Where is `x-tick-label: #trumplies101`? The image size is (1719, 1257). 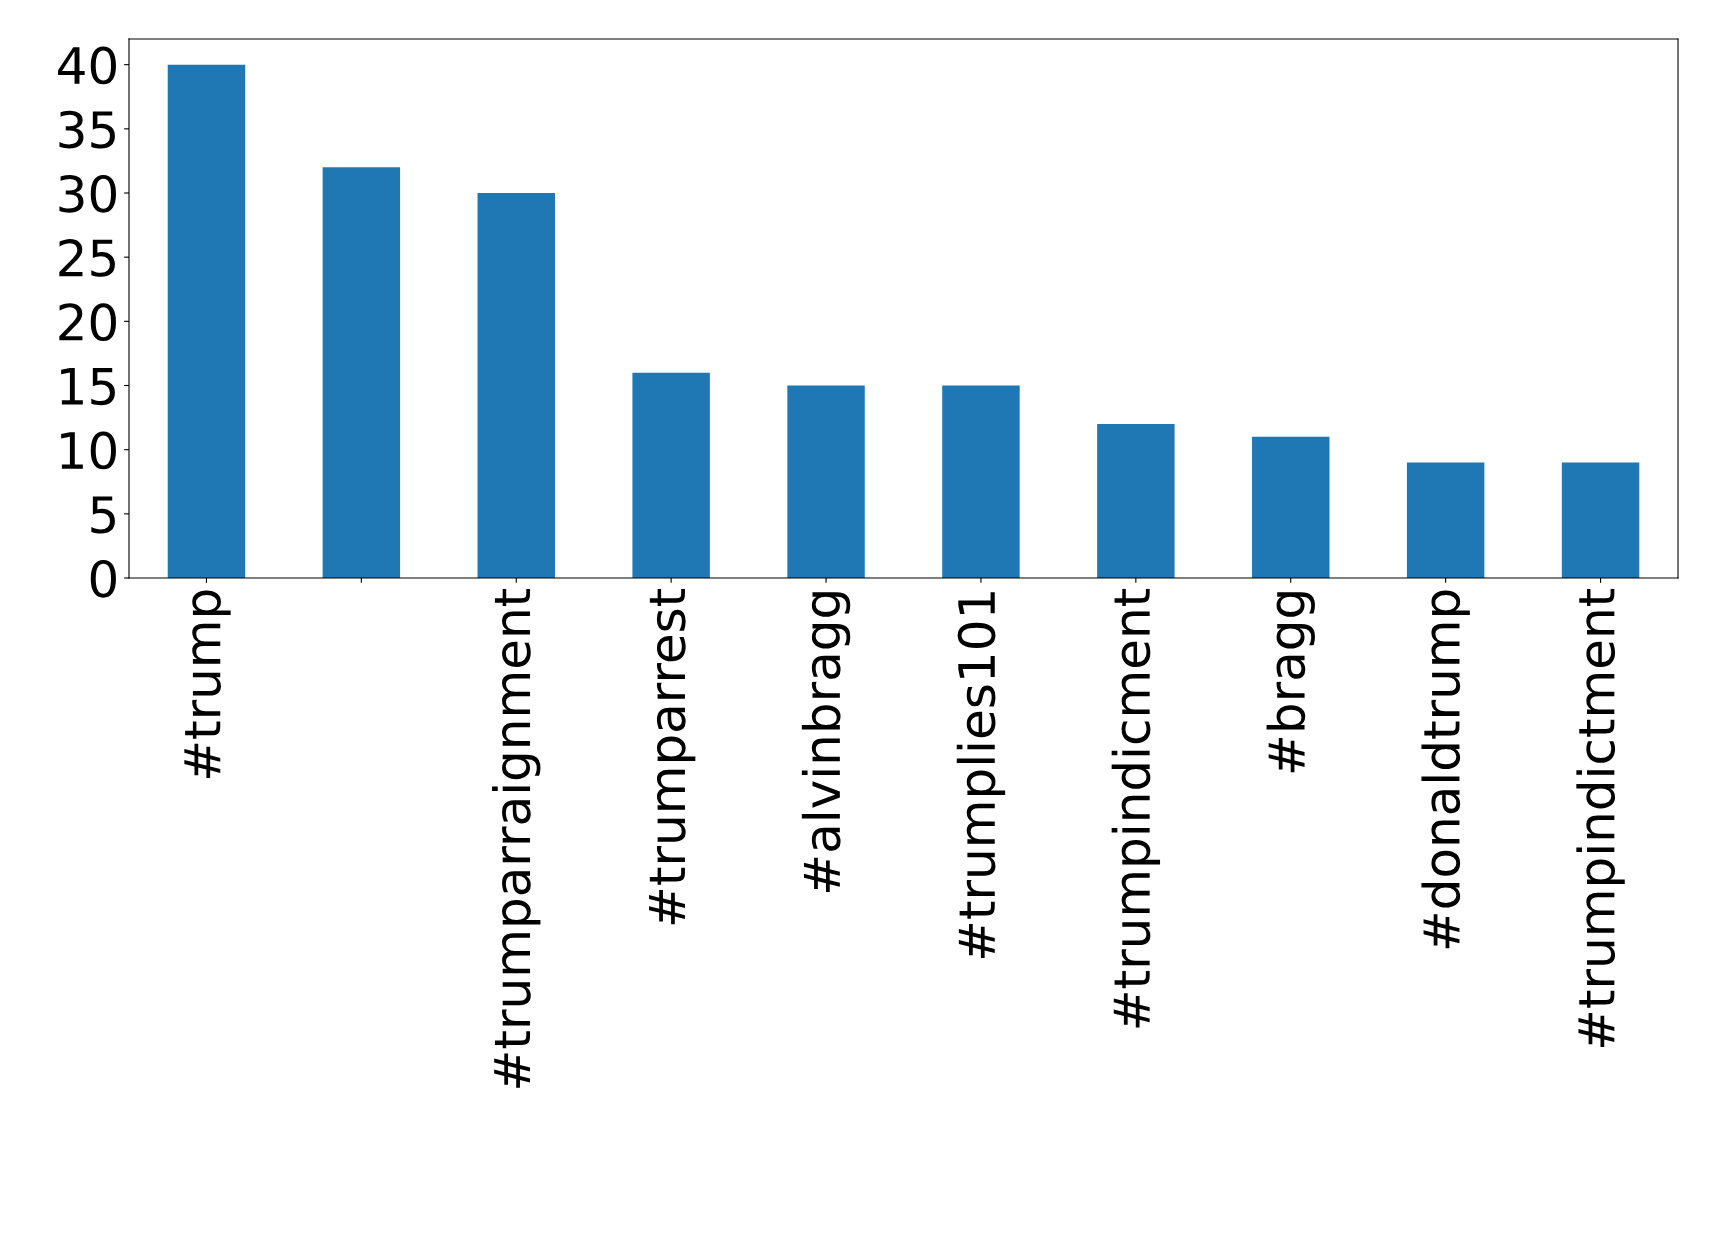 x-tick-label: #trumplies101 is located at coordinates (981, 775).